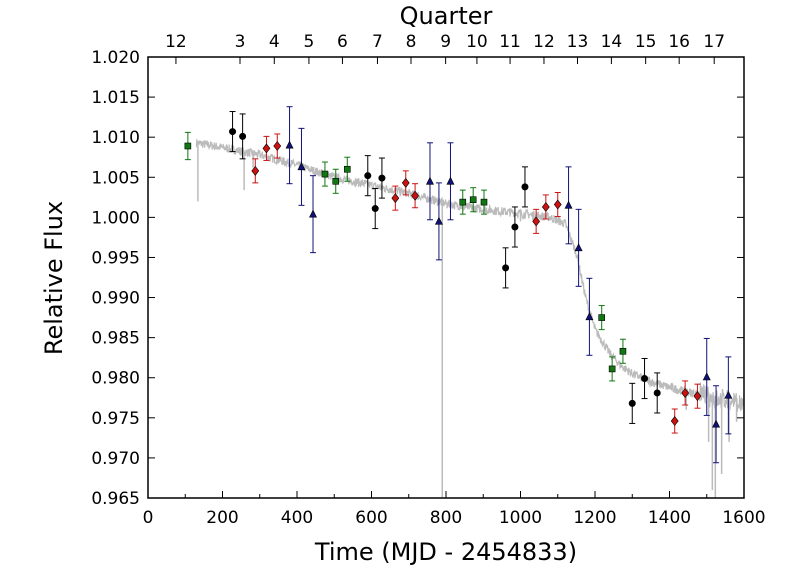  What do you see at coordinates (477, 42) in the screenshot?
I see `quarter-label: 10` at bounding box center [477, 42].